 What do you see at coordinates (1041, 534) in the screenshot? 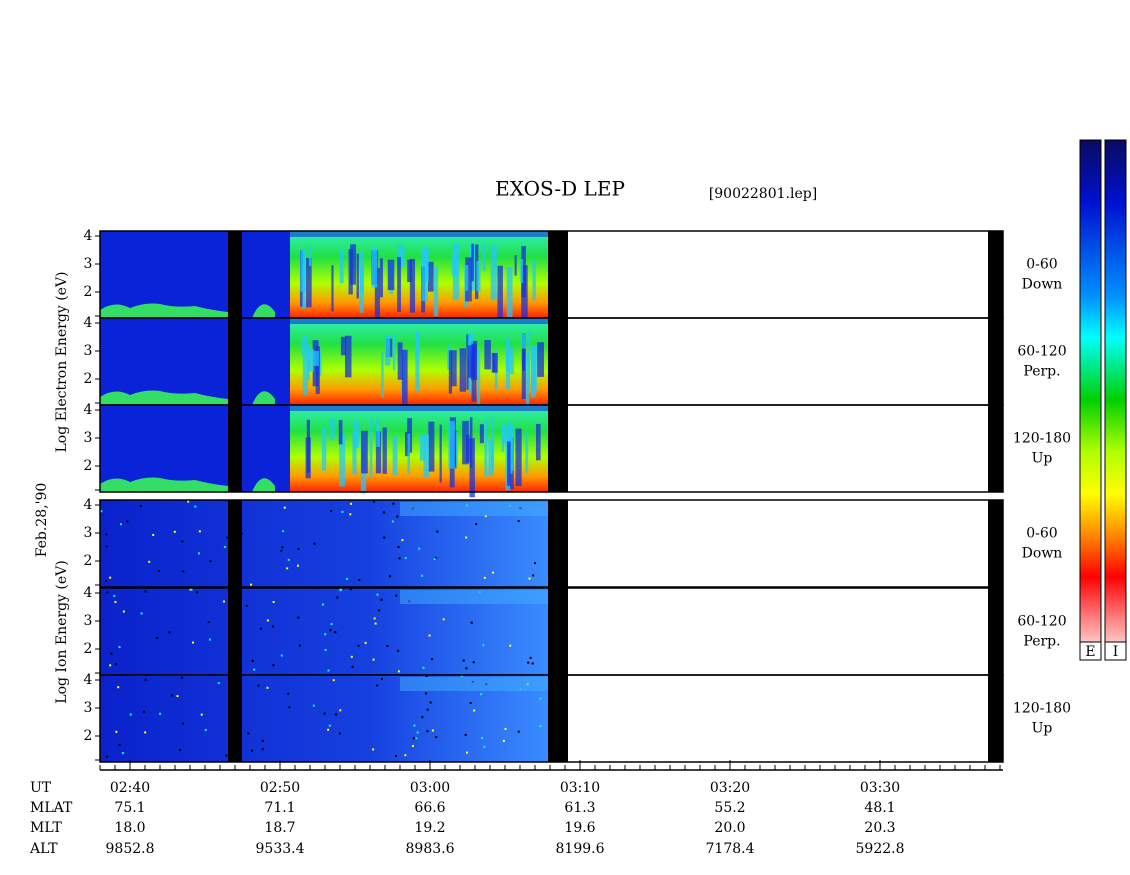
I see `pitch-angle: 0-60` at bounding box center [1041, 534].